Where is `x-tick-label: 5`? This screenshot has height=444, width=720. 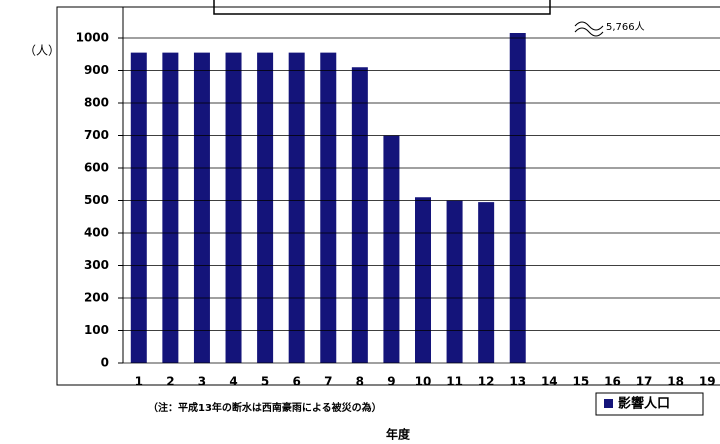 x-tick-label: 5 is located at coordinates (265, 382).